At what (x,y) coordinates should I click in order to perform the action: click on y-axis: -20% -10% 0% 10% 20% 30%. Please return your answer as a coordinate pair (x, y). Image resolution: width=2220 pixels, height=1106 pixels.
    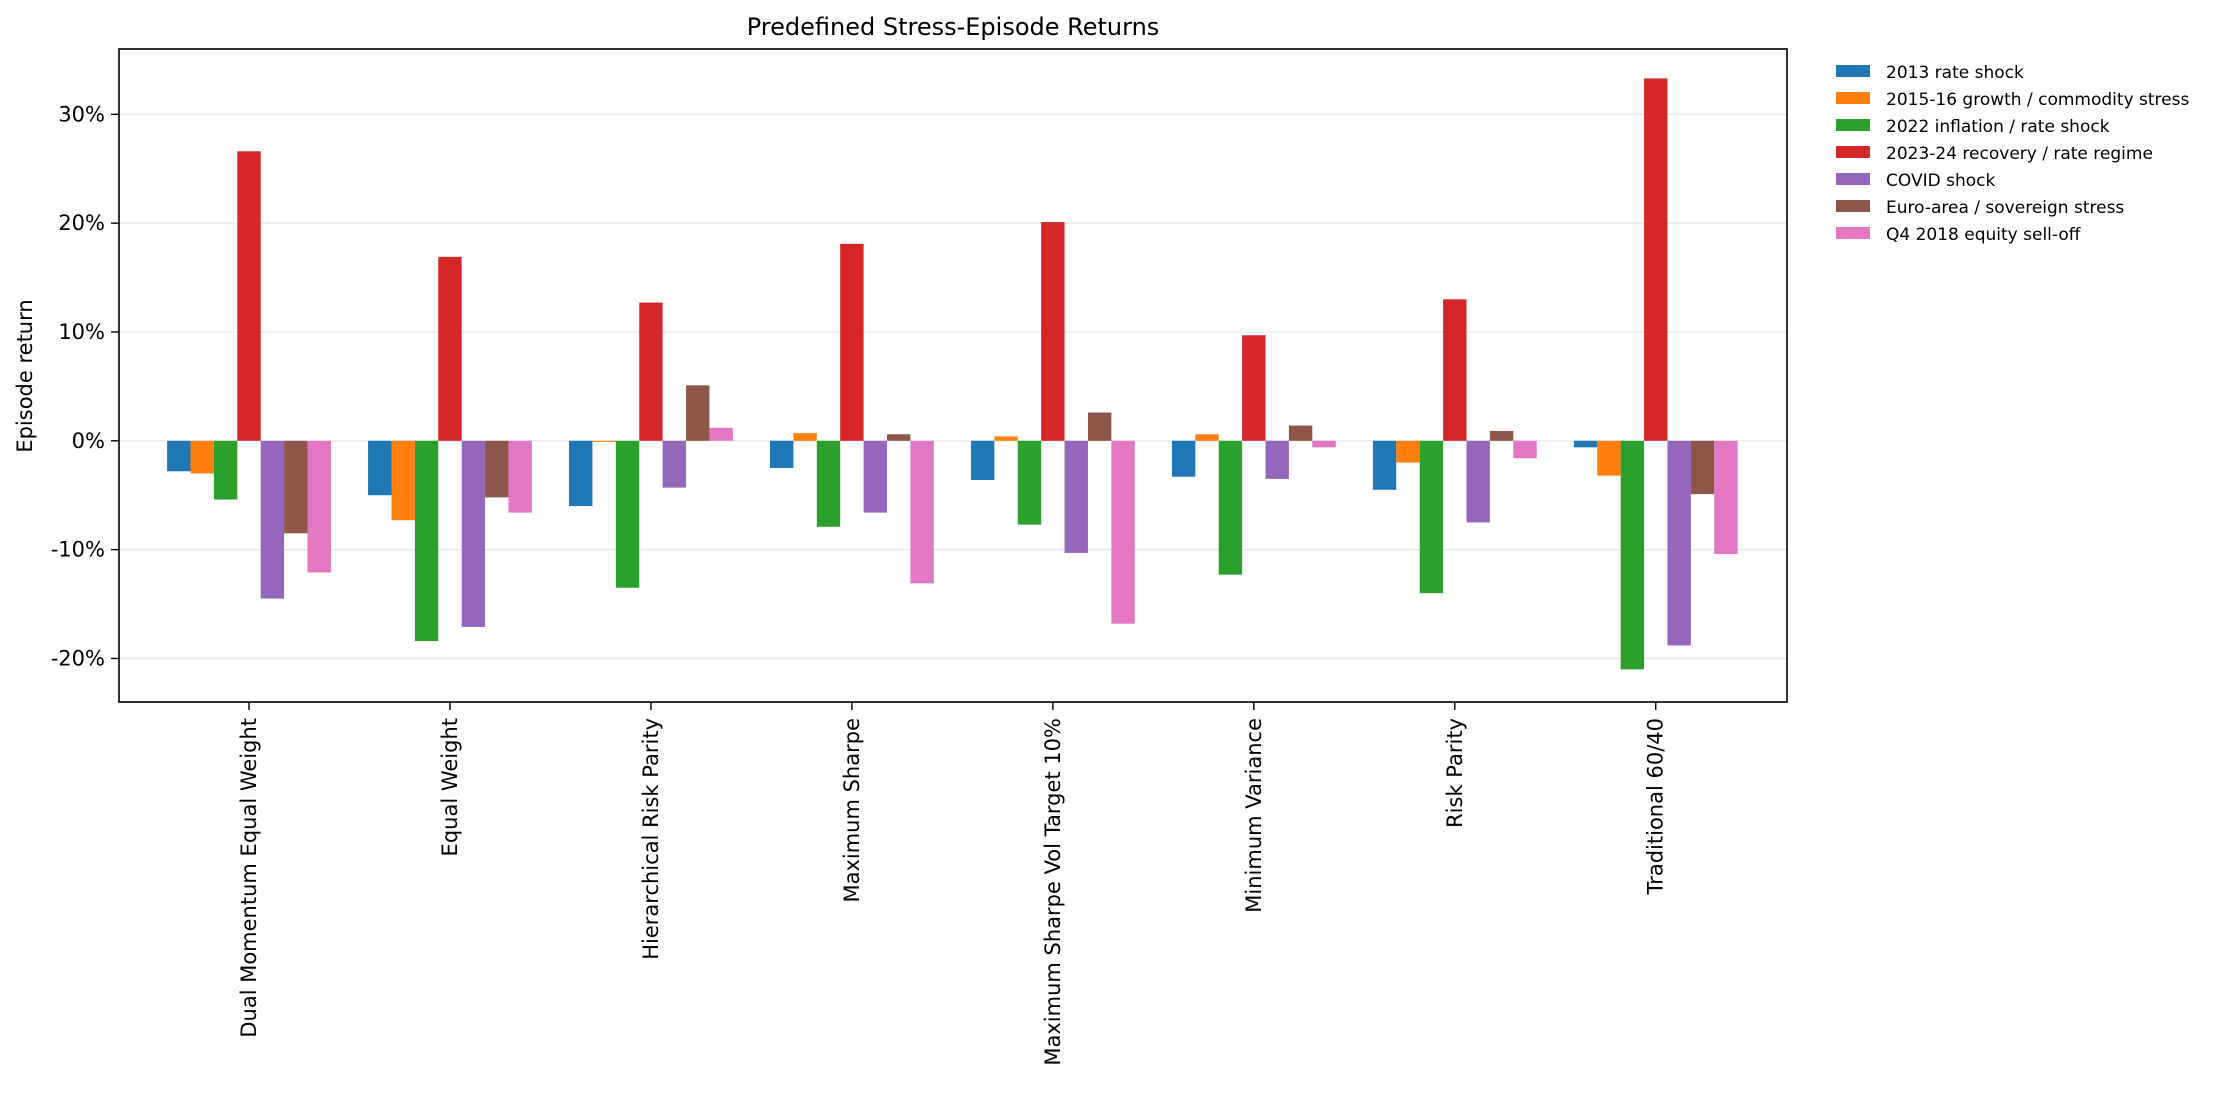
    Looking at the image, I should click on (85, 386).